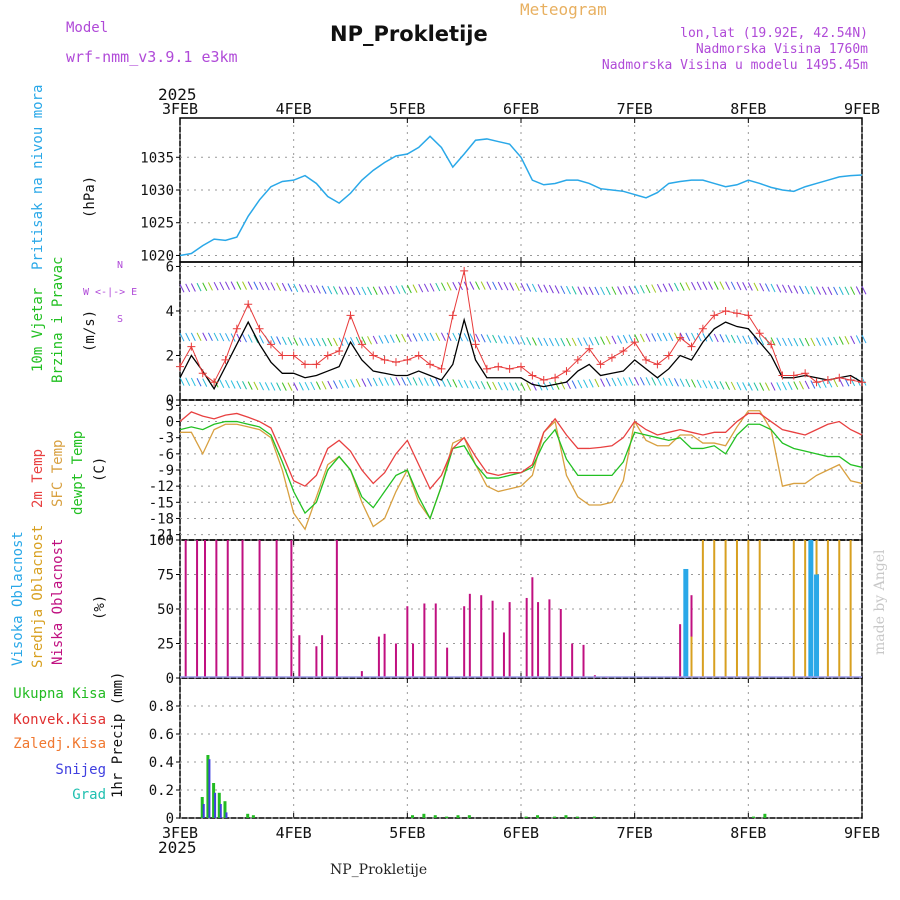 This screenshot has height=900, width=900. What do you see at coordinates (177, 94) in the screenshot?
I see `year-top: 2025` at bounding box center [177, 94].